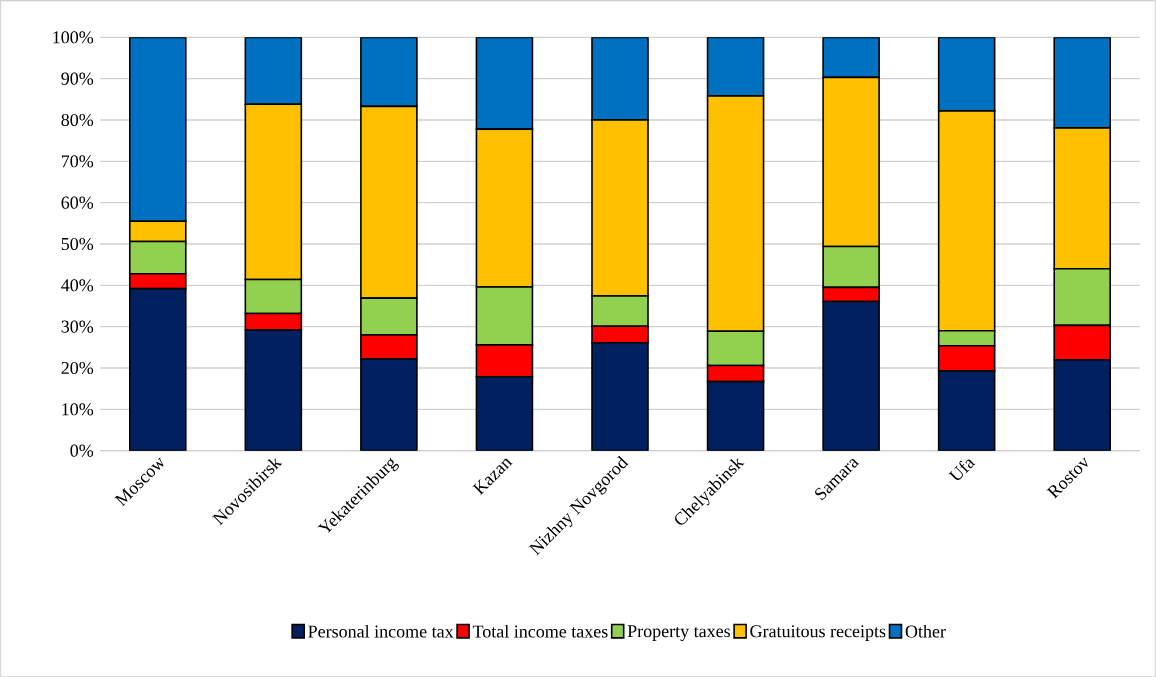 The height and width of the screenshot is (677, 1156). I want to click on y-tick-label: 40%, so click(77, 285).